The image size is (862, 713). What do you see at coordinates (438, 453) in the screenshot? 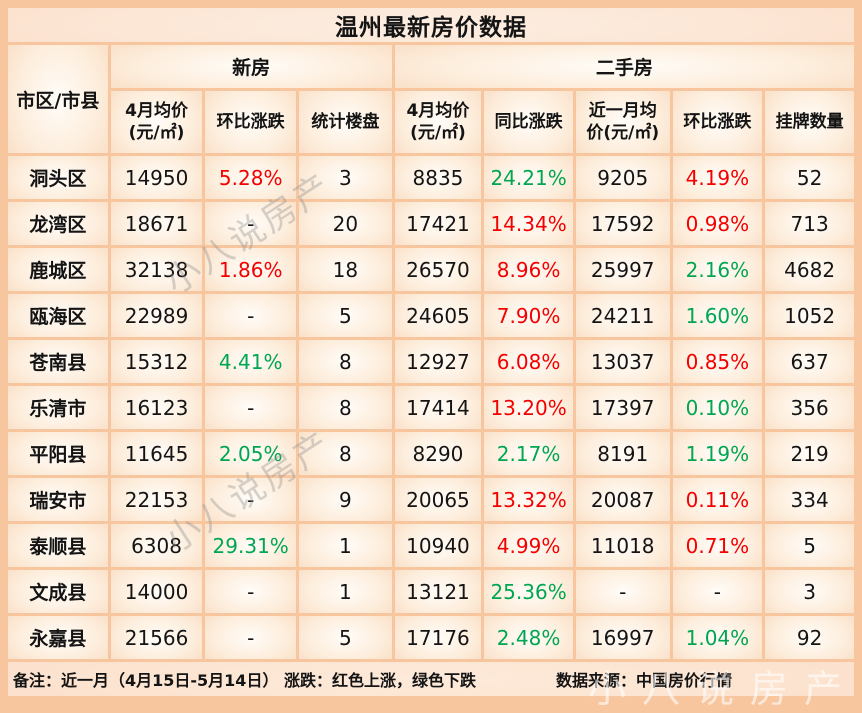
I see `value-cell: 8290` at bounding box center [438, 453].